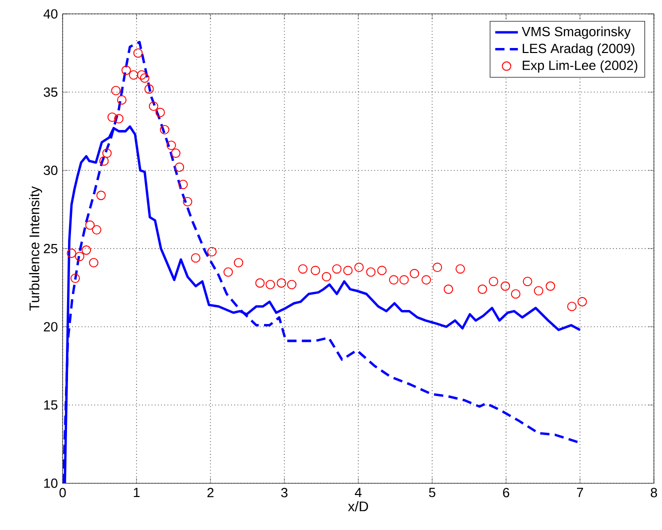  Describe the element at coordinates (576, 32) in the screenshot. I see `legend-label: VMS Smagorinsky` at that location.